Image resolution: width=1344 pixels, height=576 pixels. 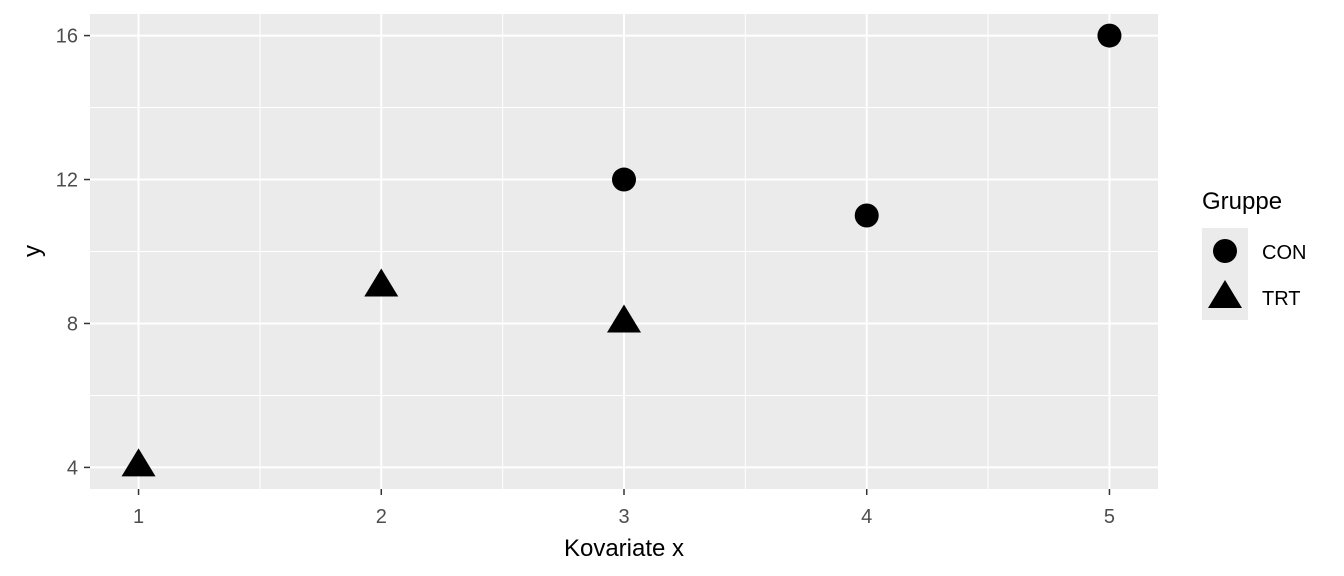 I want to click on x-tick-label: 4, so click(x=866, y=517).